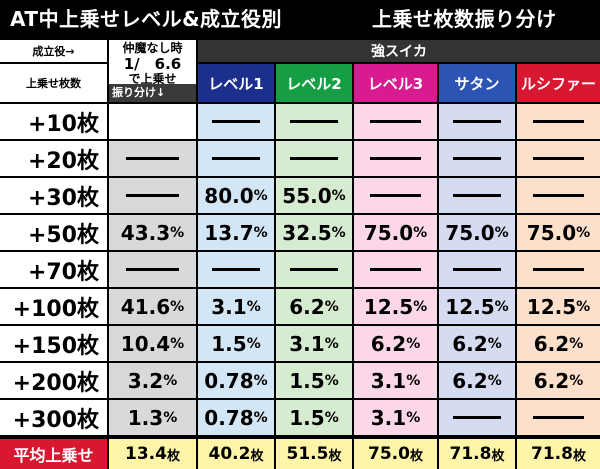 The width and height of the screenshot is (600, 469). Describe the element at coordinates (152, 93) in the screenshot. I see `none-header-sub: 振り分け↓` at that location.